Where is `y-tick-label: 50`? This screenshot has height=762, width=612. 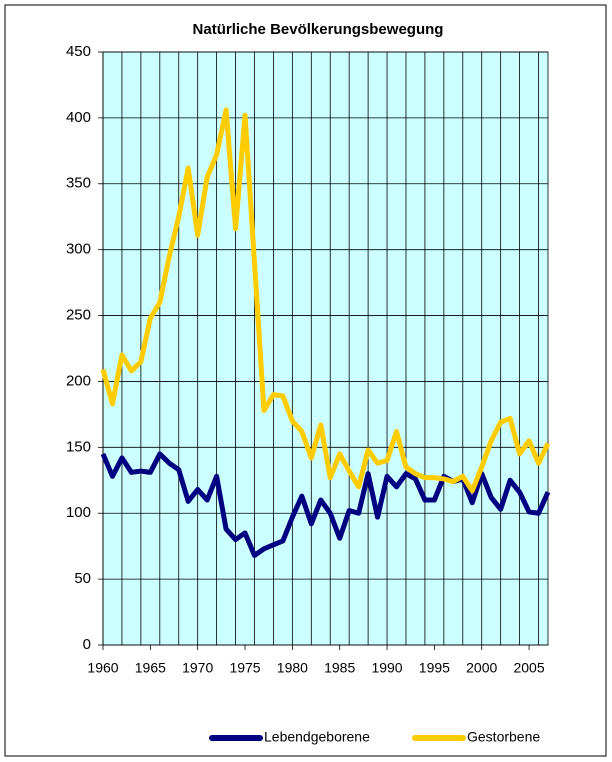 y-tick-label: 50 is located at coordinates (82, 578).